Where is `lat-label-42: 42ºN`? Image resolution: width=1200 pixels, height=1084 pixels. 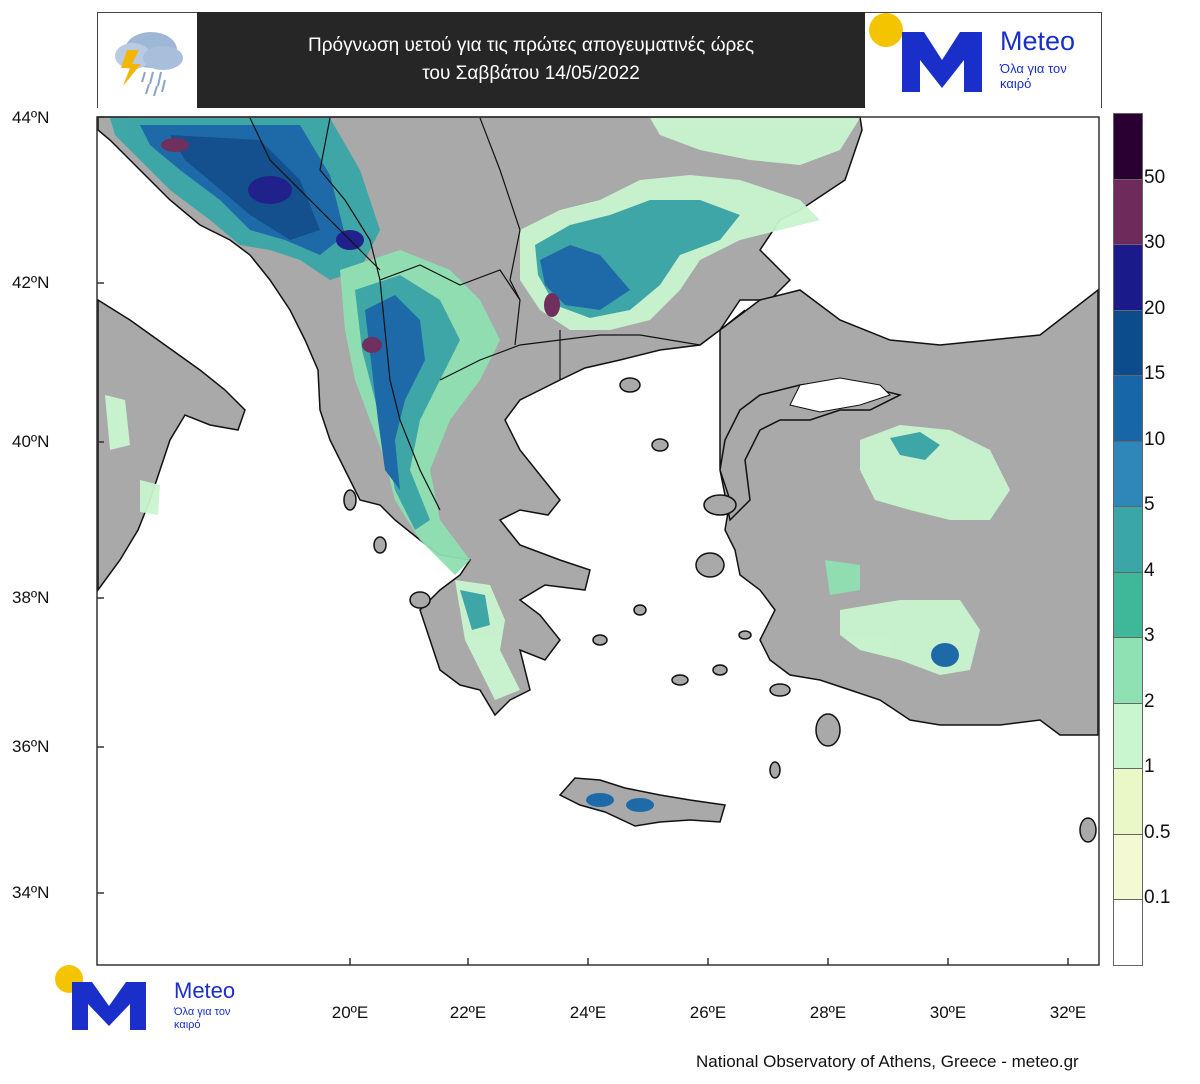
lat-label-42: 42ºN is located at coordinates (31, 282).